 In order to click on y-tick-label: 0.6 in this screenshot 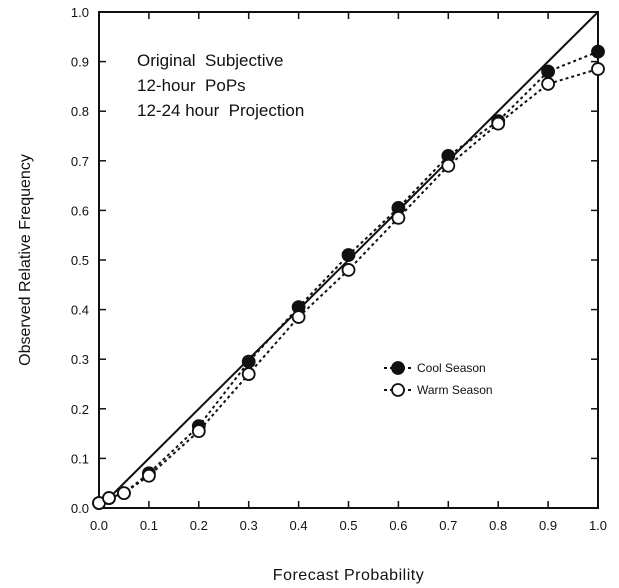, I will do `click(80, 210)`.